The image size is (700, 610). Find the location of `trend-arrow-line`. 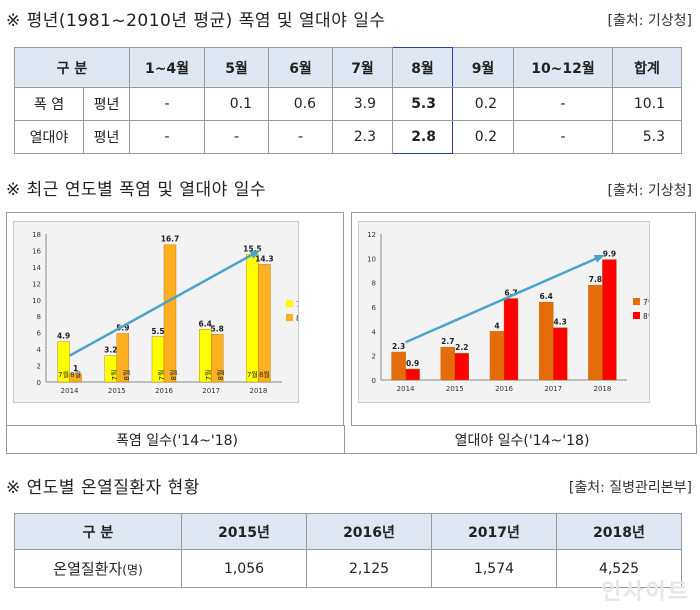

trend-arrow-line is located at coordinates (502, 299).